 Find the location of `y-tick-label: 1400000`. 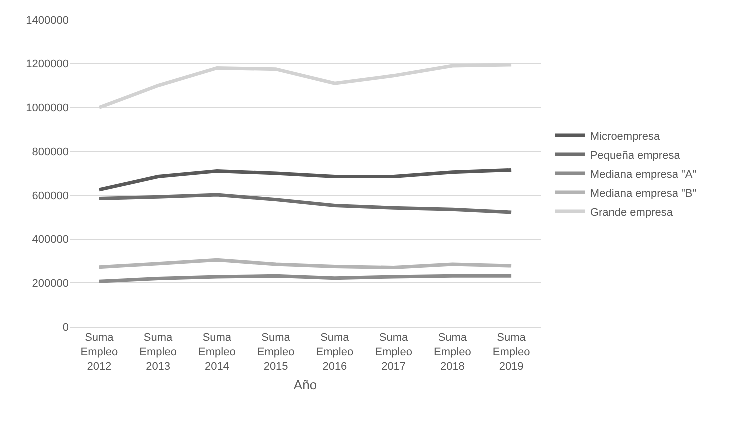

y-tick-label: 1400000 is located at coordinates (47, 20).